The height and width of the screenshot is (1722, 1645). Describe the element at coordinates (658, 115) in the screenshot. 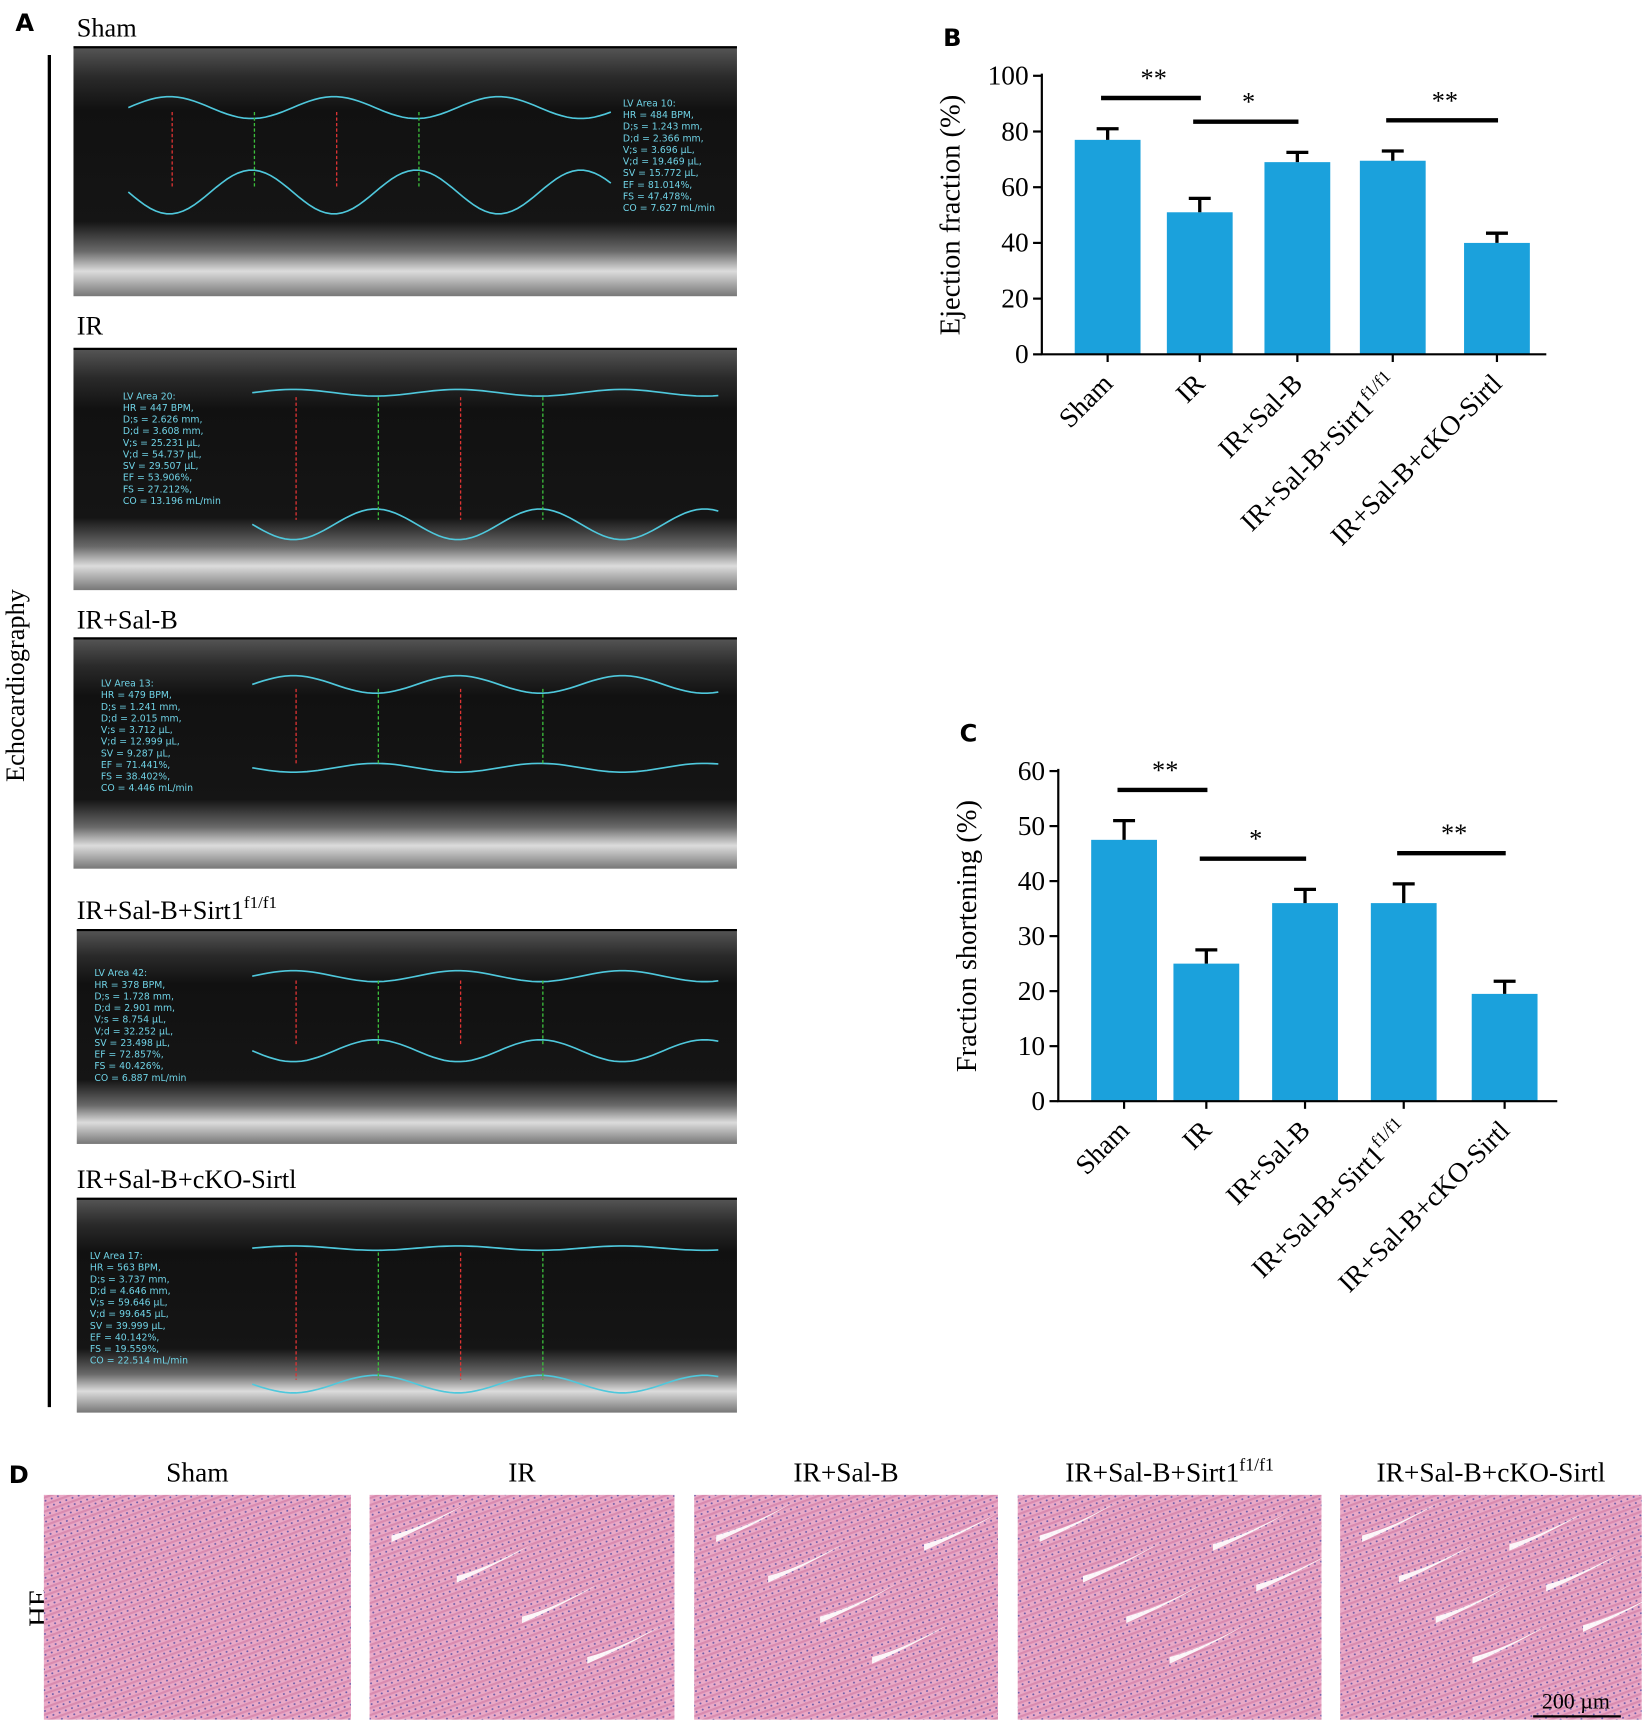

I see `echo-readout: HR = 484 BPM,` at that location.